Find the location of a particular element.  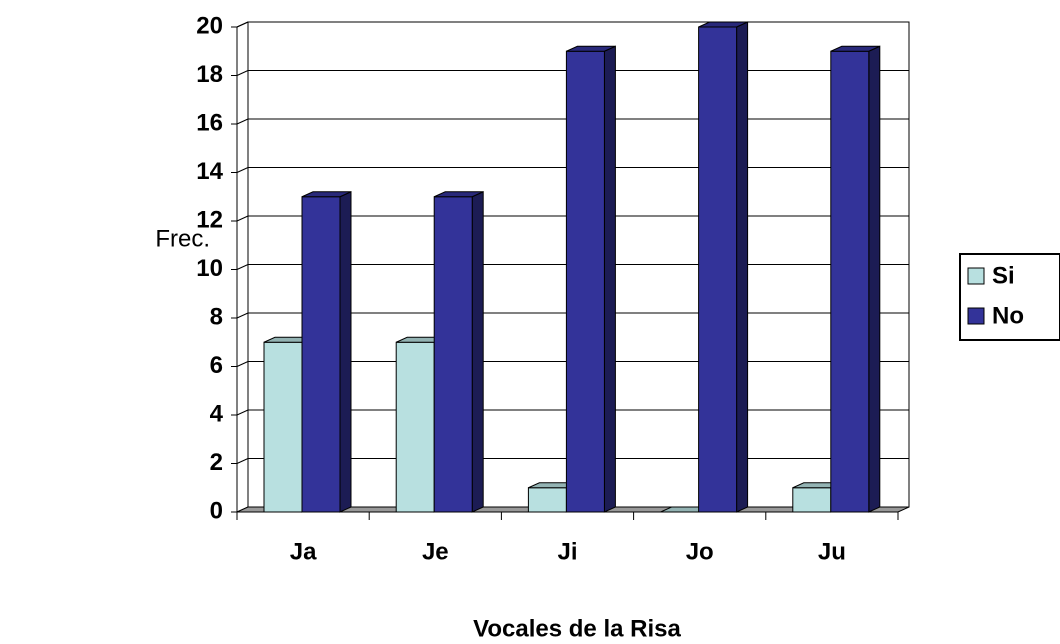

y-tick-label: 14 is located at coordinates (209, 171).